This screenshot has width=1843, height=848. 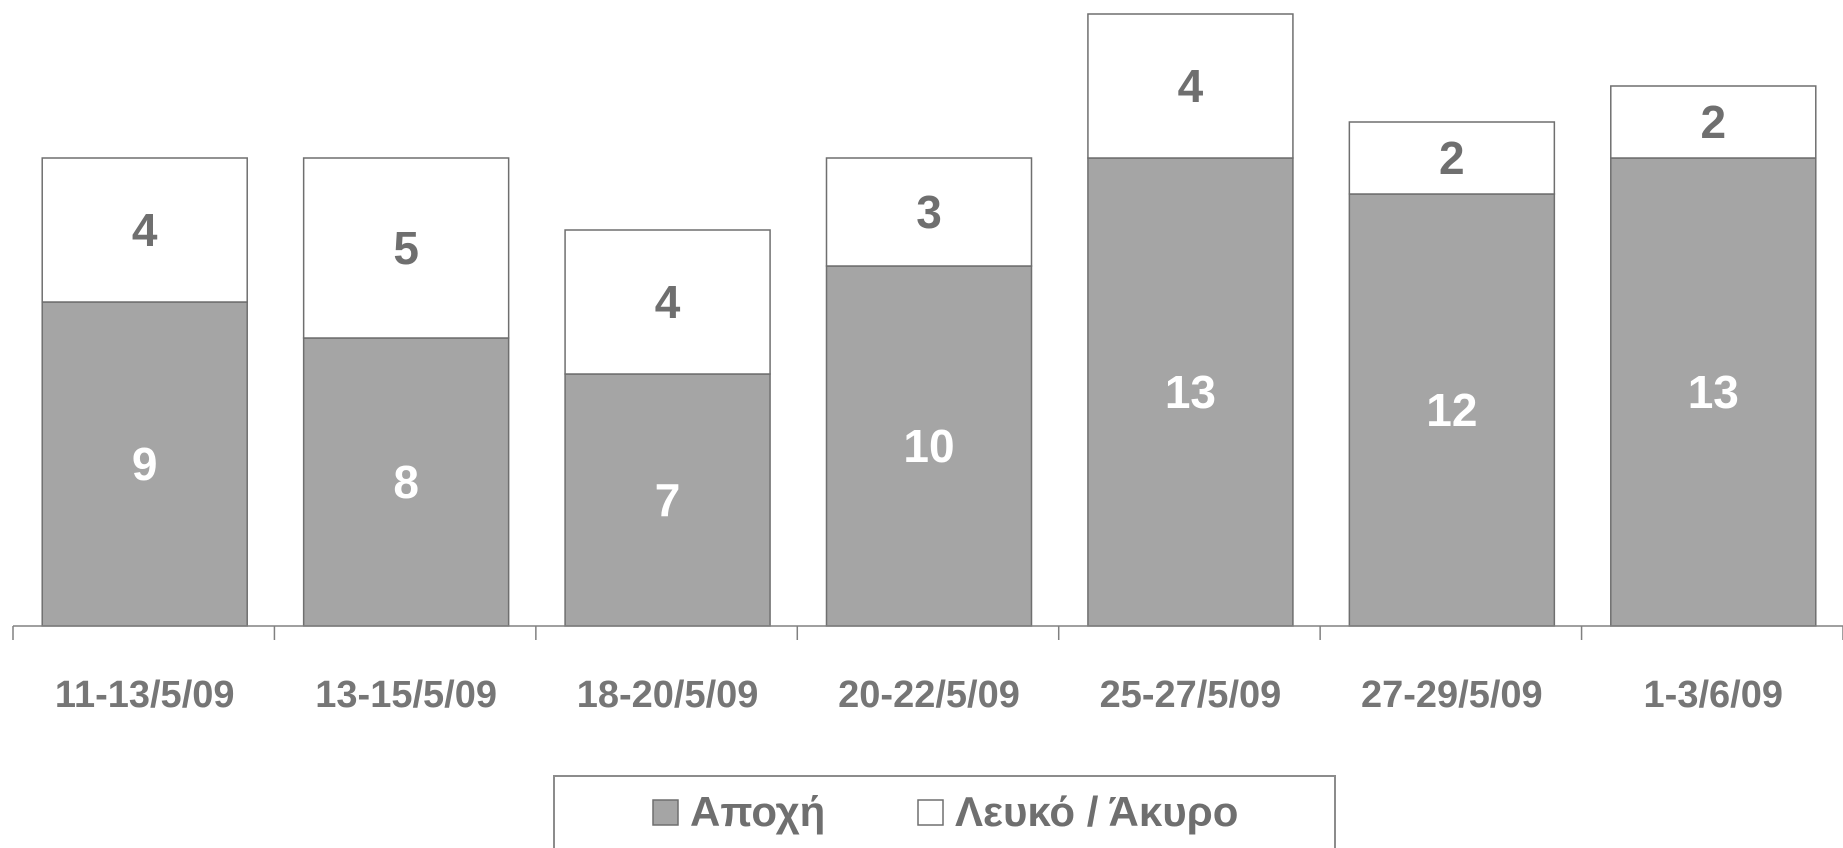 I want to click on legend-swatch-abstention, so click(x=665, y=812).